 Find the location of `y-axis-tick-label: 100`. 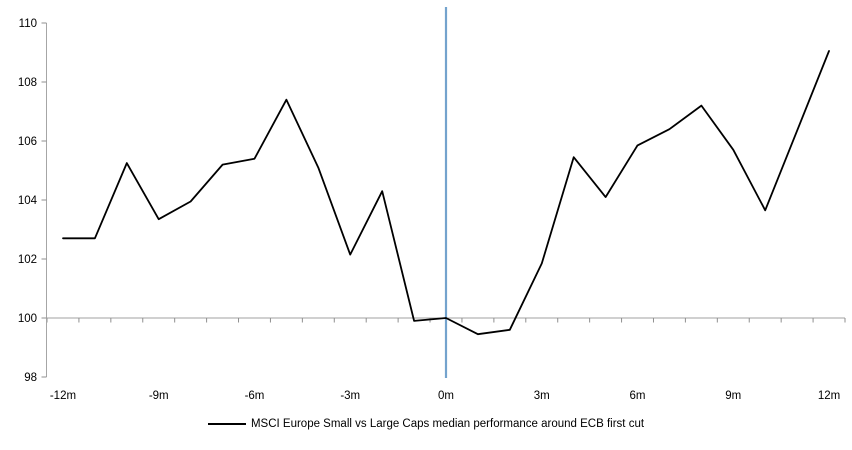

y-axis-tick-label: 100 is located at coordinates (27, 319).